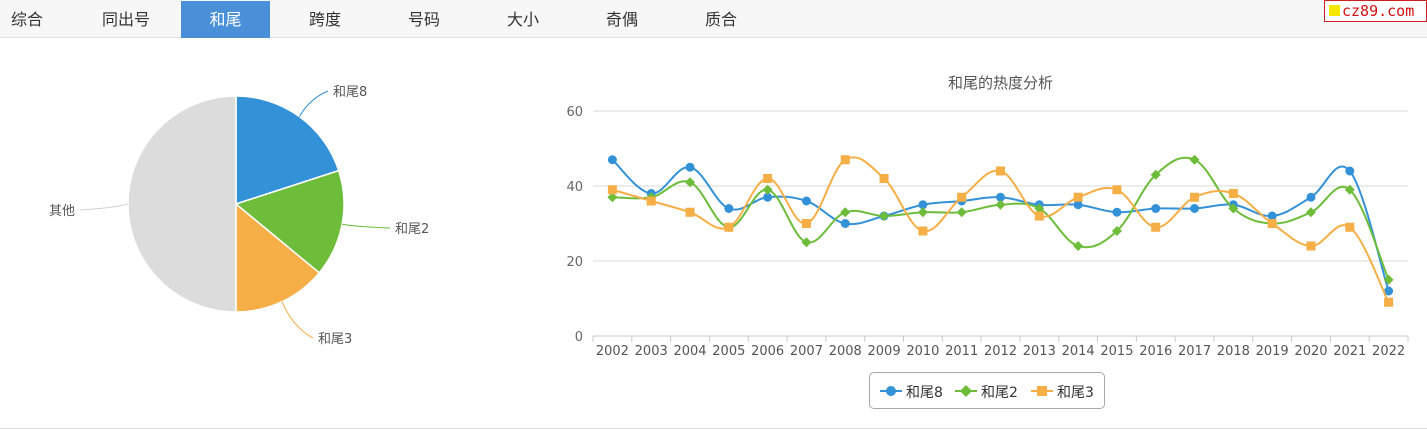 The image size is (1427, 430). What do you see at coordinates (62, 211) in the screenshot?
I see `pie-label: 其他` at bounding box center [62, 211].